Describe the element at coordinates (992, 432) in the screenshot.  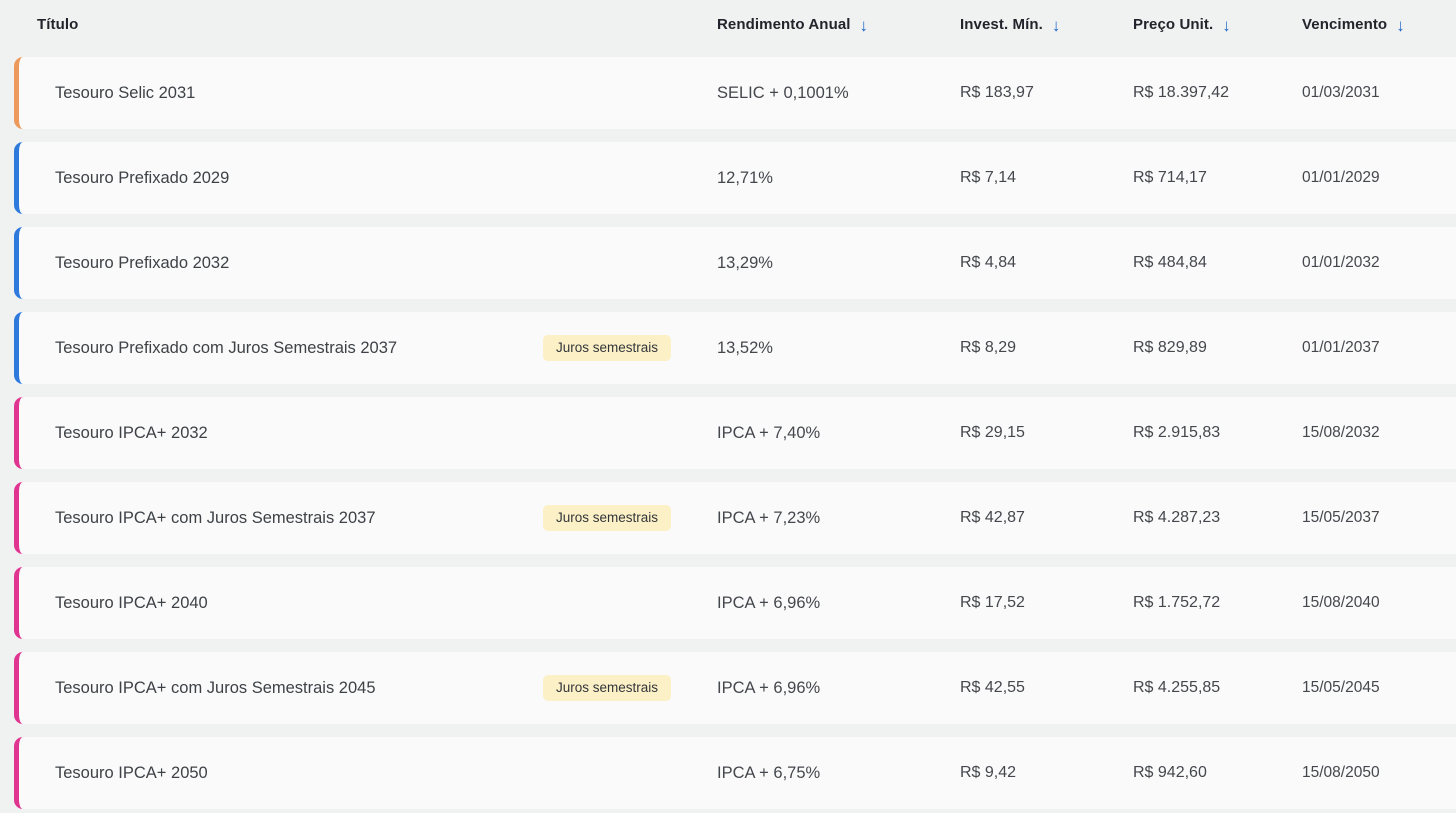
I see `bond-invest-min: R$ 29,15` at that location.